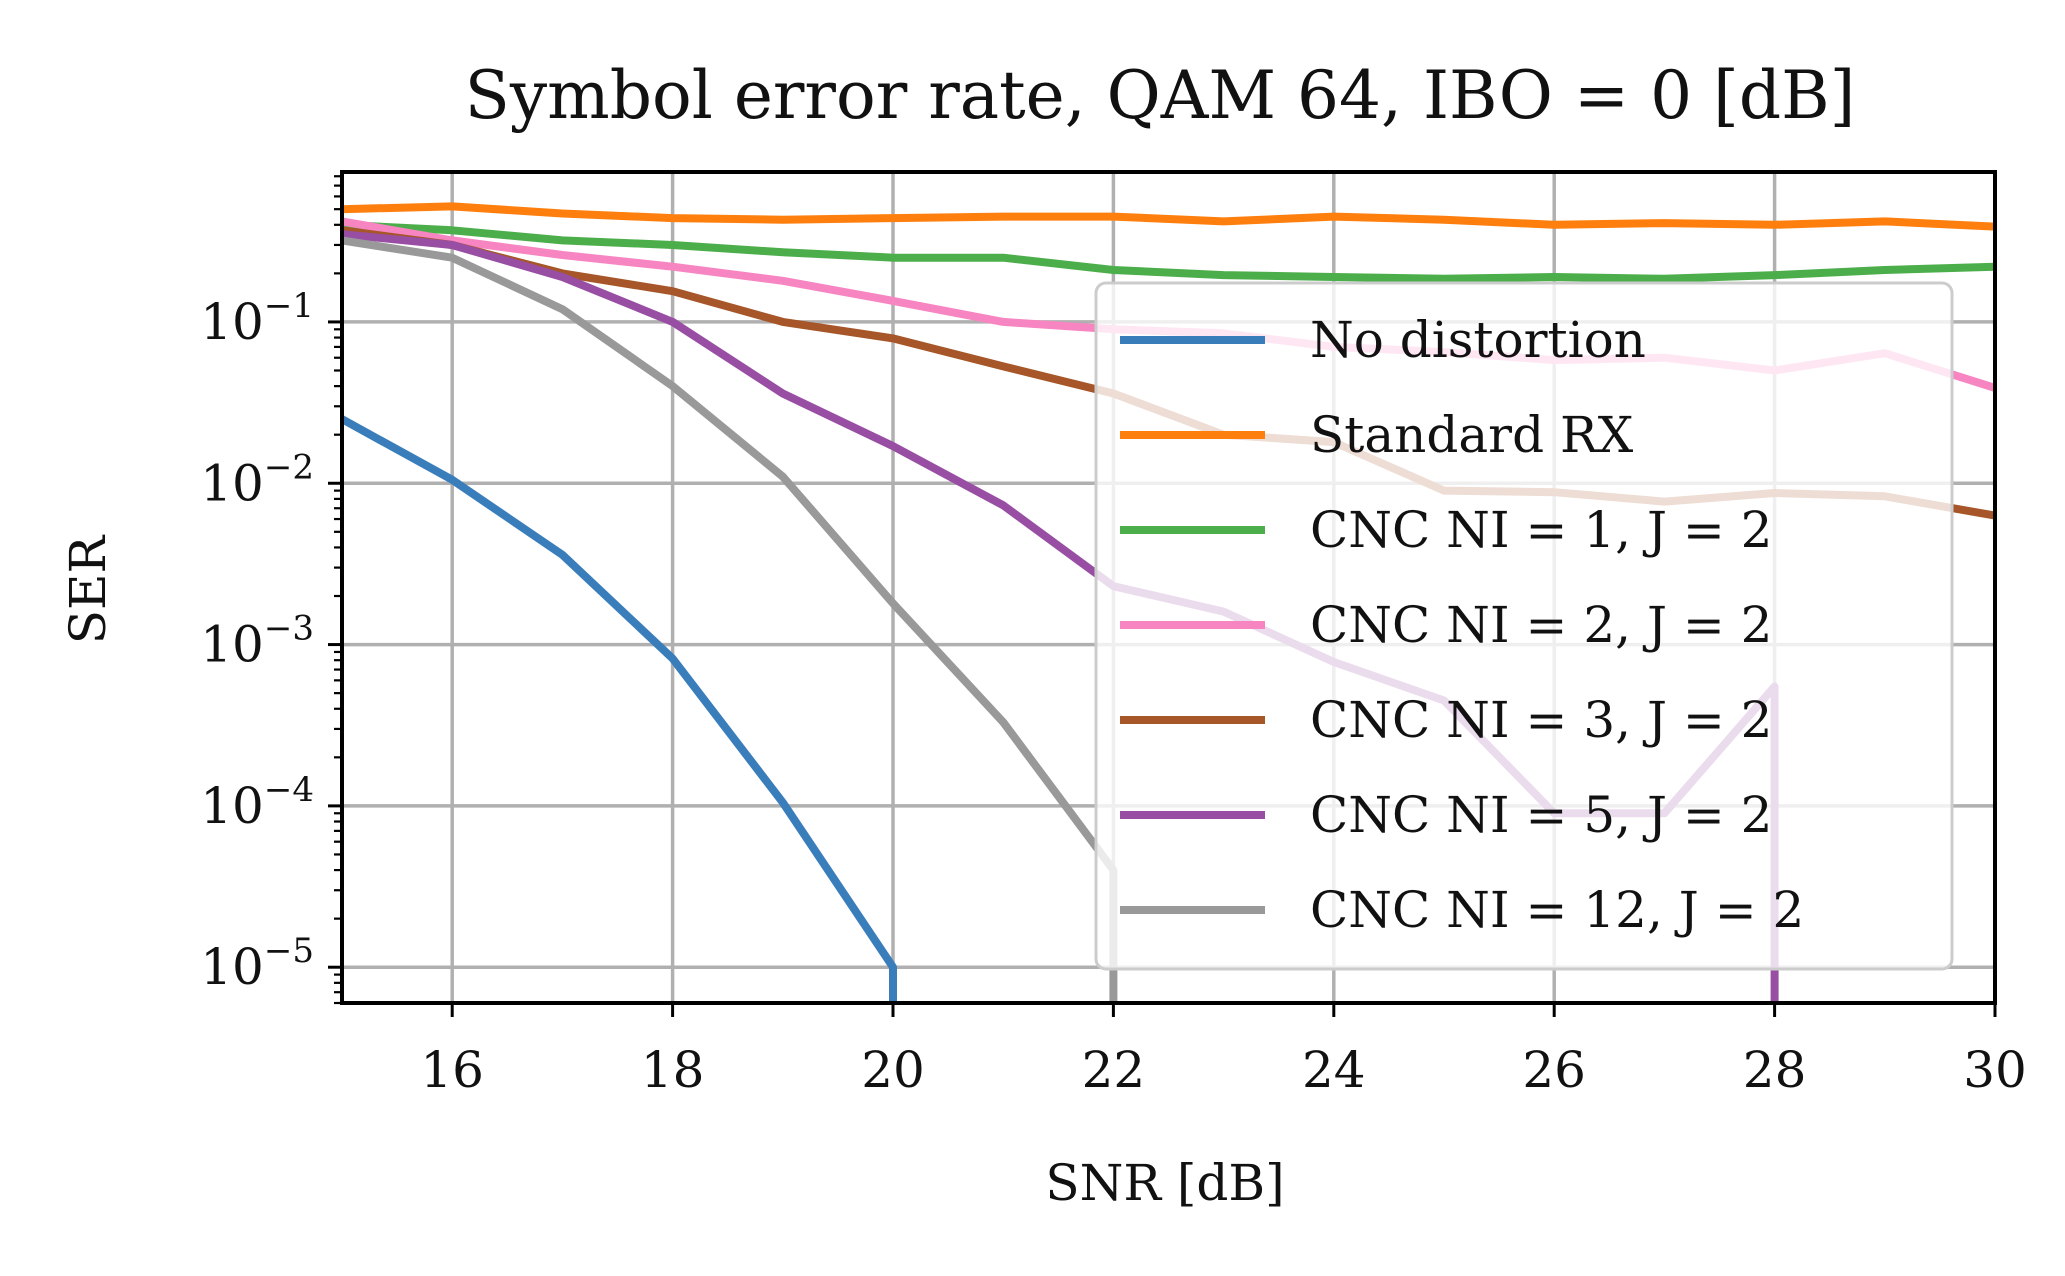 This screenshot has height=1276, width=2065. What do you see at coordinates (1223, 1051) in the screenshot?
I see `x-axis-ticks: 16 18 20 22 24 26 28 30` at bounding box center [1223, 1051].